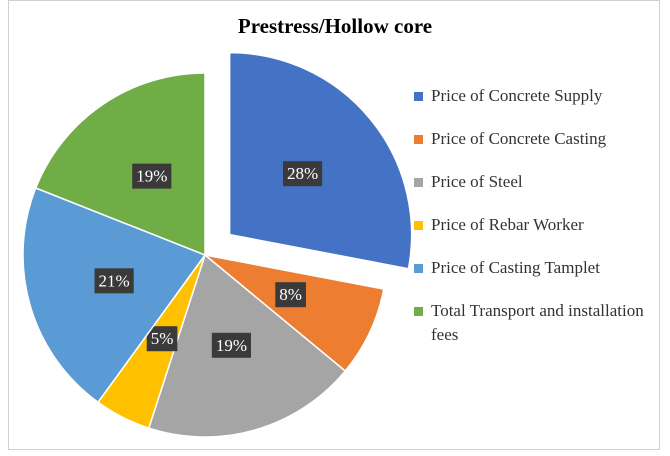 The height and width of the screenshot is (456, 670). What do you see at coordinates (477, 181) in the screenshot?
I see `legend-label: Price of Steel` at bounding box center [477, 181].